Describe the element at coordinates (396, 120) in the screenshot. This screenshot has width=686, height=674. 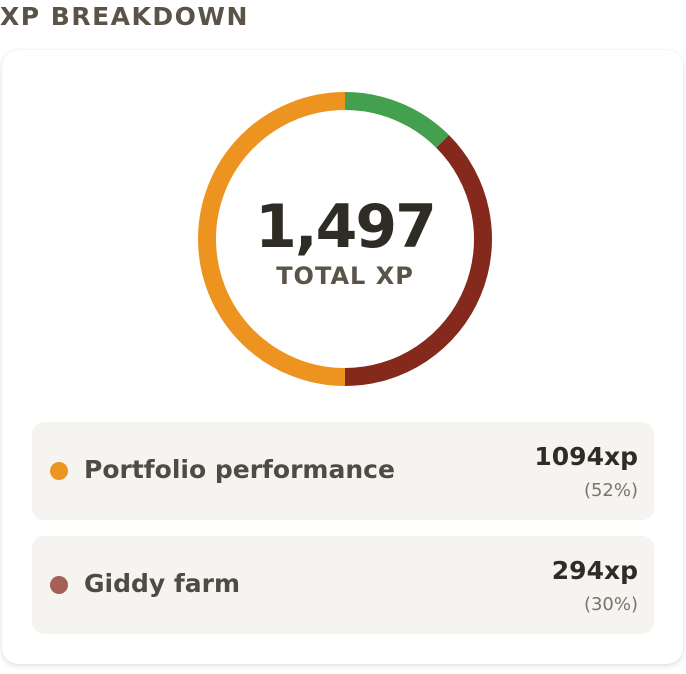
I see `donut-slice-green-segment` at that location.